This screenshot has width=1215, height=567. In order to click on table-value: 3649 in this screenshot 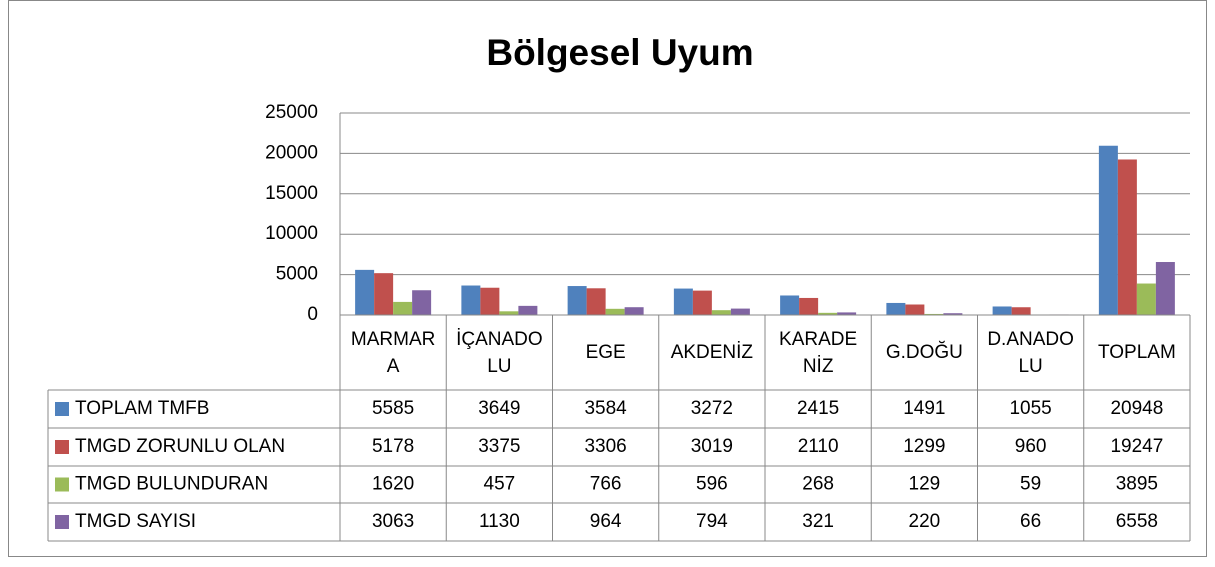, I will do `click(499, 408)`.